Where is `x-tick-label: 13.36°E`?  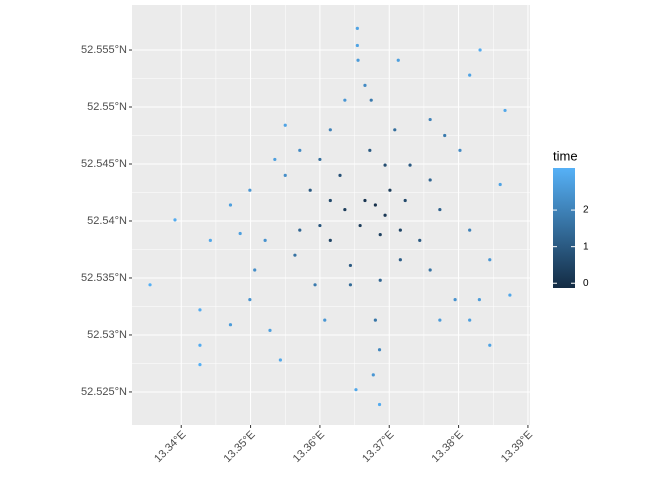 x-tick-label: 13.36°E is located at coordinates (309, 447).